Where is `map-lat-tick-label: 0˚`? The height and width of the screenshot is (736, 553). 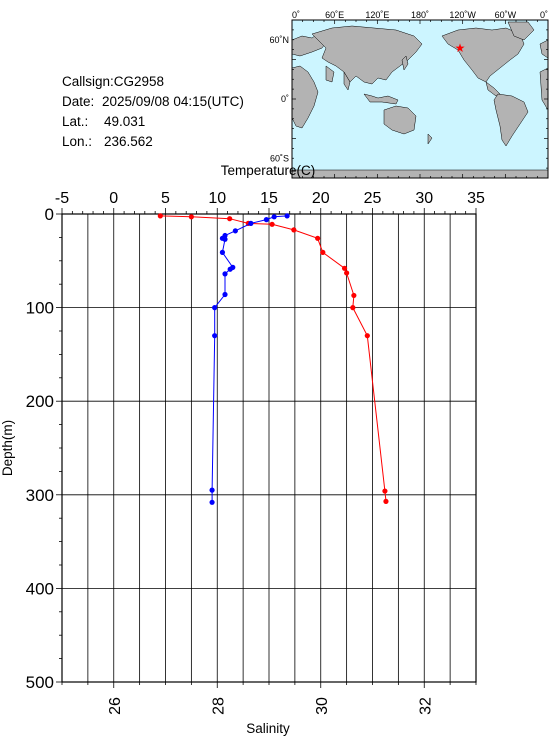 map-lat-tick-label: 0˚ is located at coordinates (285, 99).